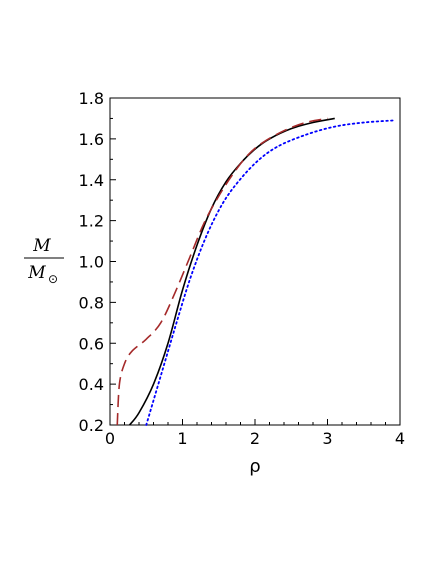 The image size is (436, 564). What do you see at coordinates (91, 98) in the screenshot?
I see `y-tick-label: 1.8` at bounding box center [91, 98].